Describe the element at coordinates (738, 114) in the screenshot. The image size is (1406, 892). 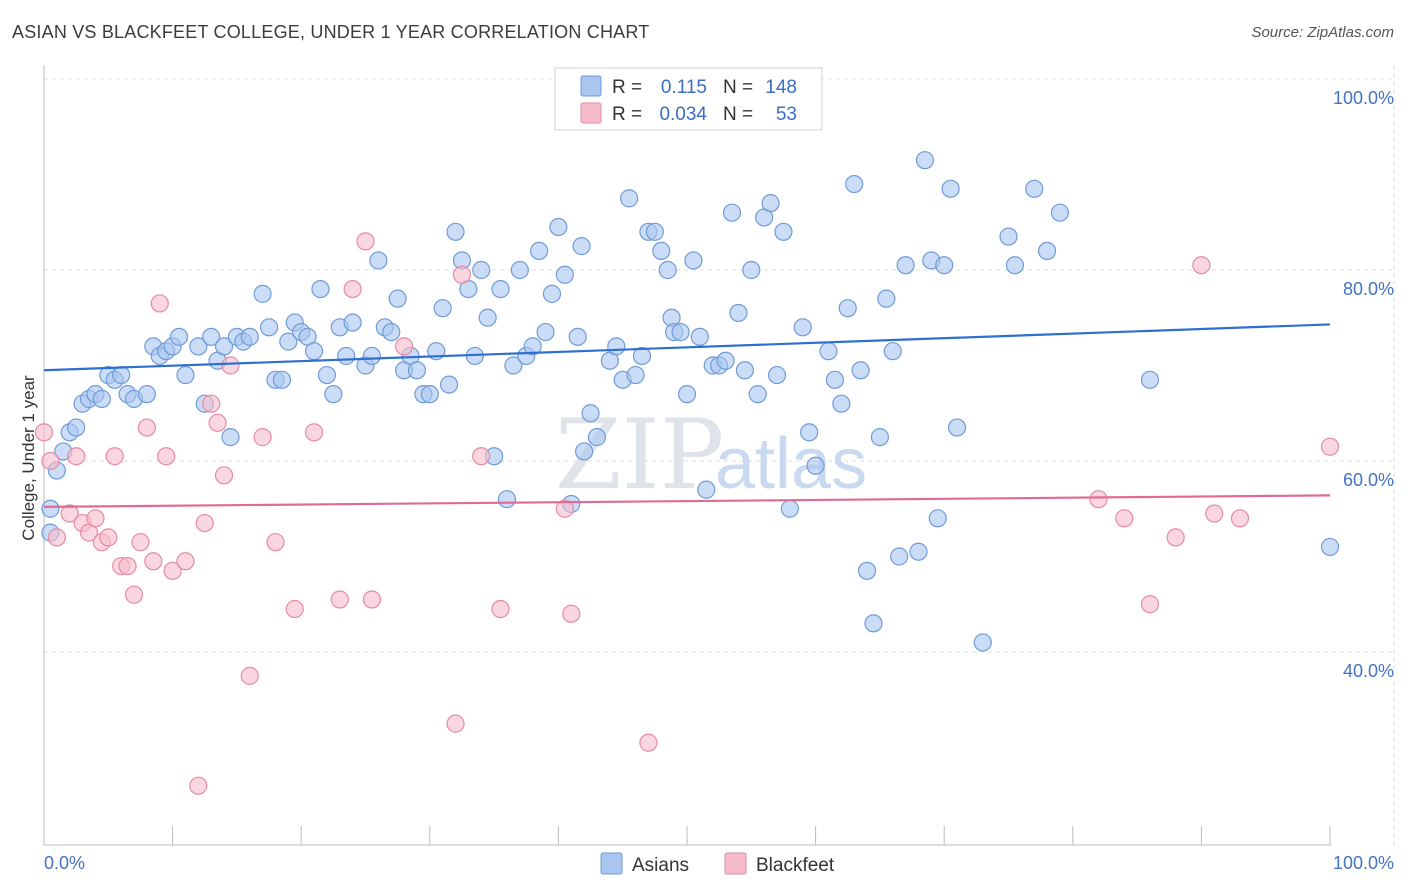
I see `legend-n-label-2: N =` at that location.